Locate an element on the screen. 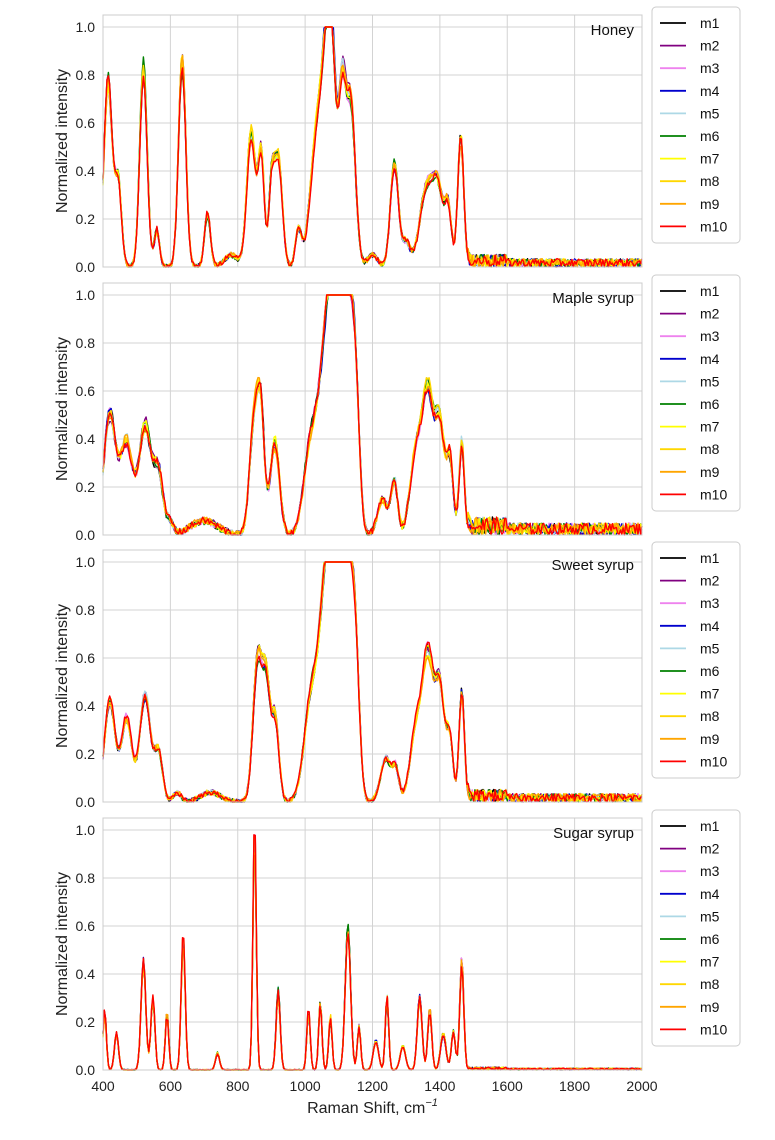 The height and width of the screenshot is (1140, 775). x-tick-label: 1400 is located at coordinates (439, 1086).